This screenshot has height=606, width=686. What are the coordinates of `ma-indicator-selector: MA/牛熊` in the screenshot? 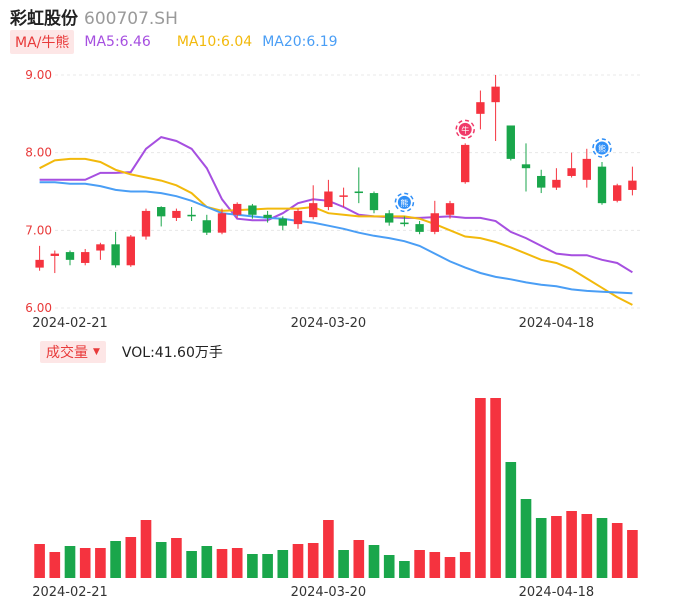 It's located at (42, 42).